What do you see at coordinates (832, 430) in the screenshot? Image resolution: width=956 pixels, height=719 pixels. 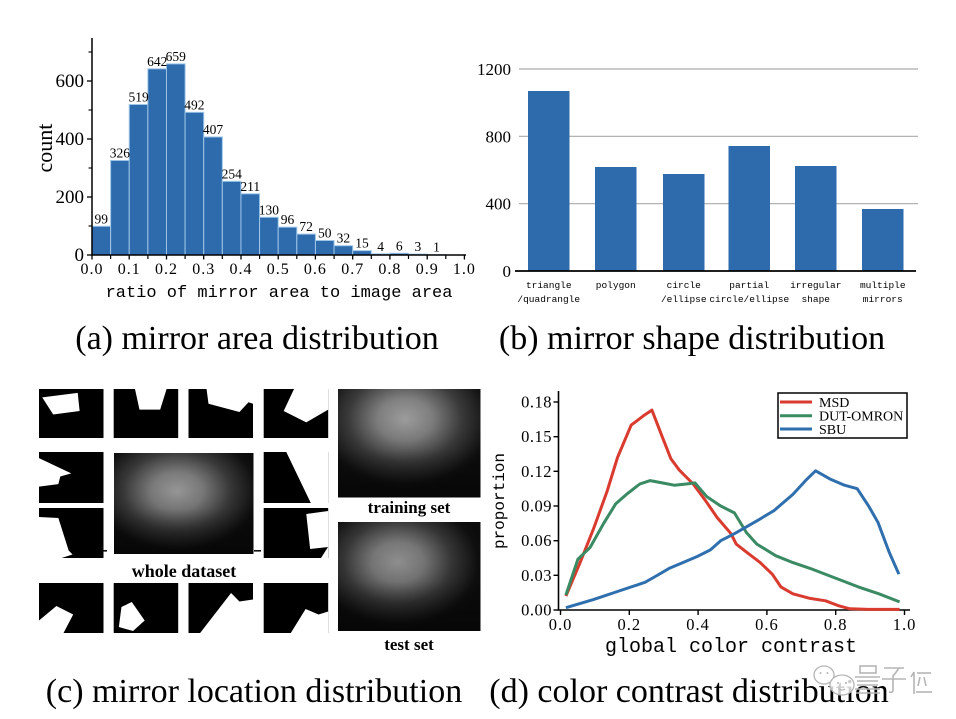 I see `svg-text: SBU` at bounding box center [832, 430].